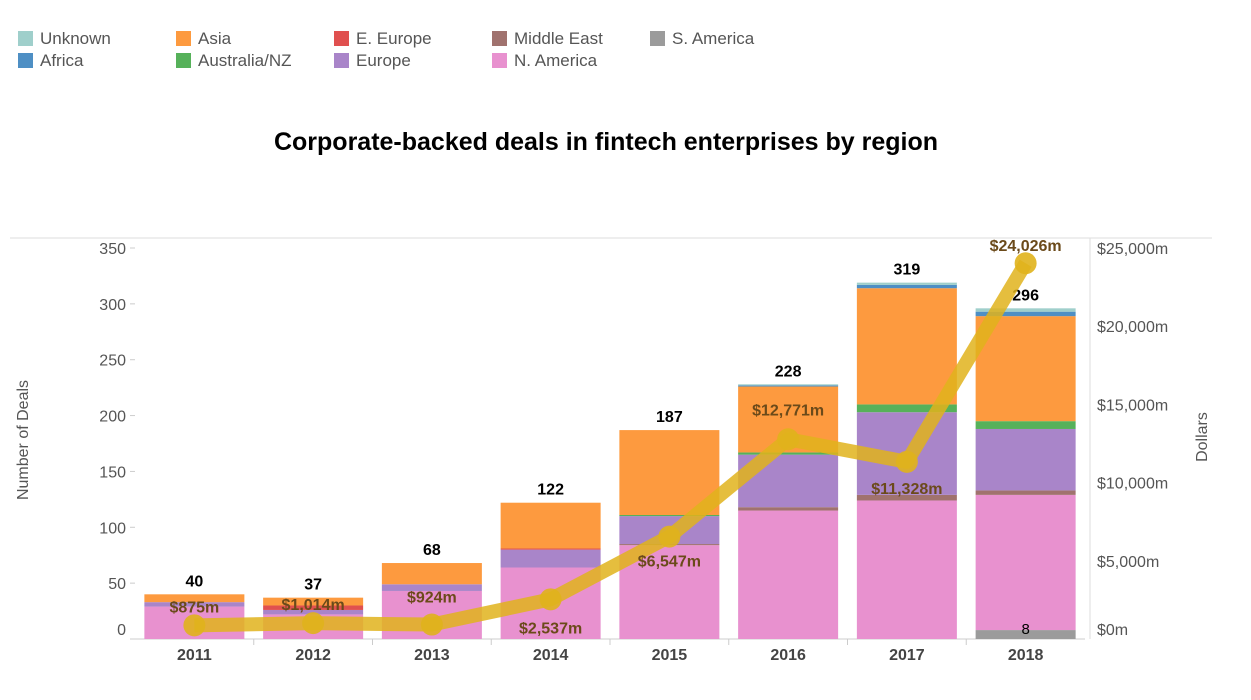  What do you see at coordinates (713, 38) in the screenshot?
I see `legend-label: S. America` at bounding box center [713, 38].